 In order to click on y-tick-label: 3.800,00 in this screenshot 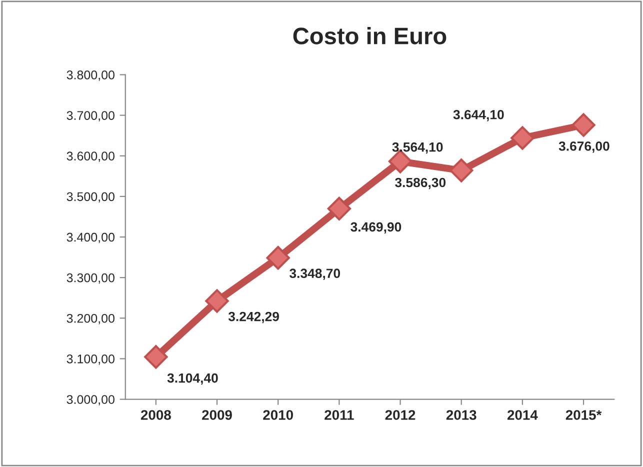, I will do `click(90, 75)`.